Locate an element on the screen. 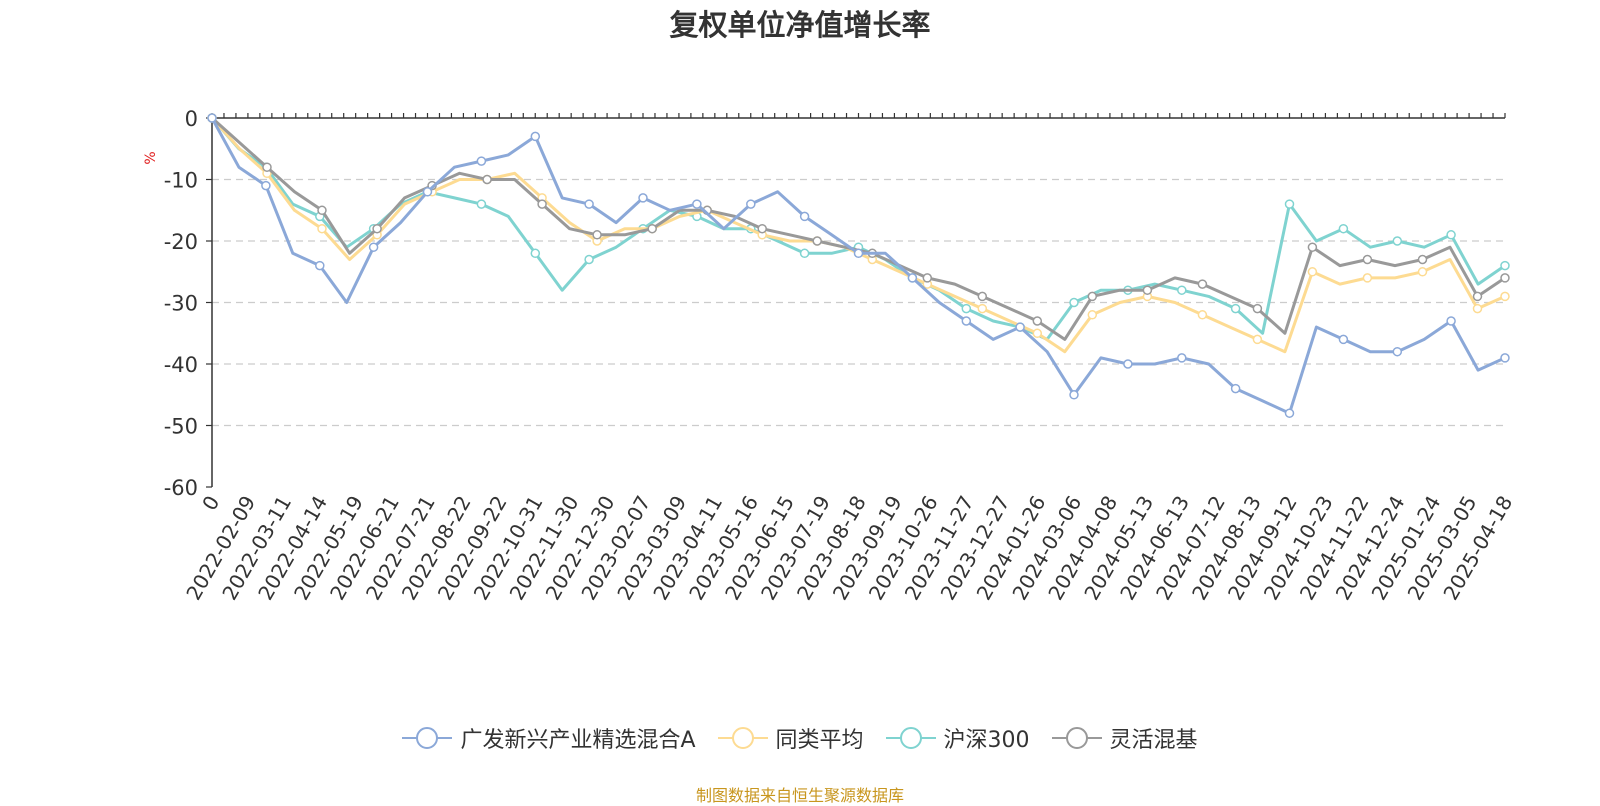 The height and width of the screenshot is (806, 1600). chart-title: 复权单位净值增长率 is located at coordinates (800, 25).